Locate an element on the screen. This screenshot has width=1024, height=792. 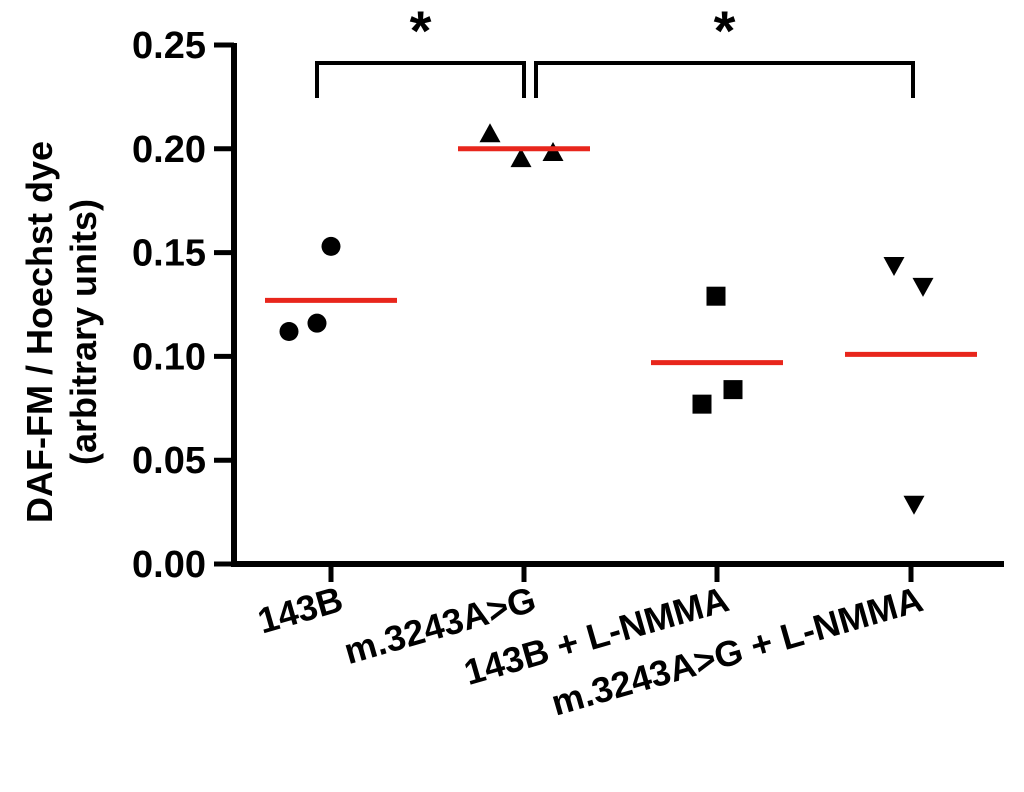
y-axis-label-line2: (arbitrary units) is located at coordinates (83, 332).